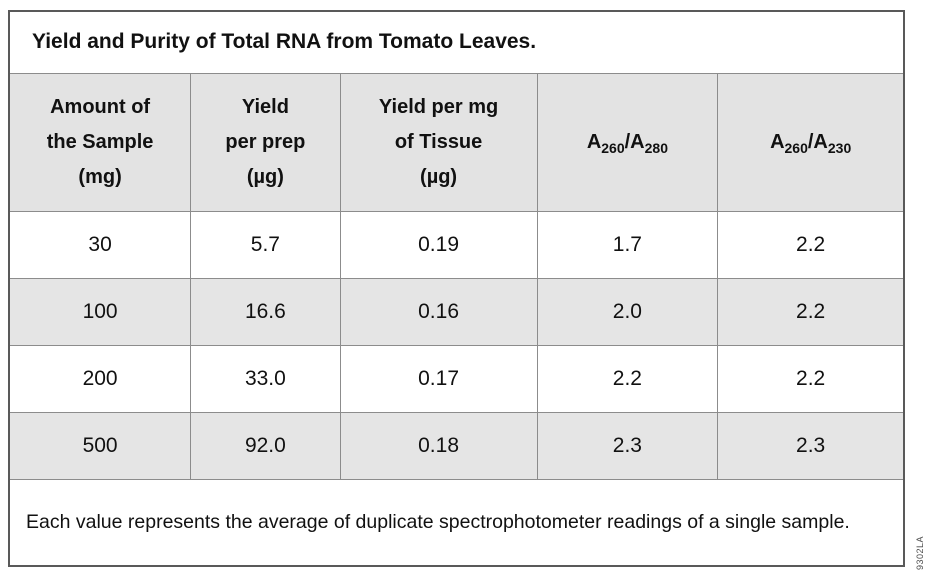 The image size is (928, 578). What do you see at coordinates (438, 445) in the screenshot?
I see `cell-yield-per-mg: 0.18` at bounding box center [438, 445].